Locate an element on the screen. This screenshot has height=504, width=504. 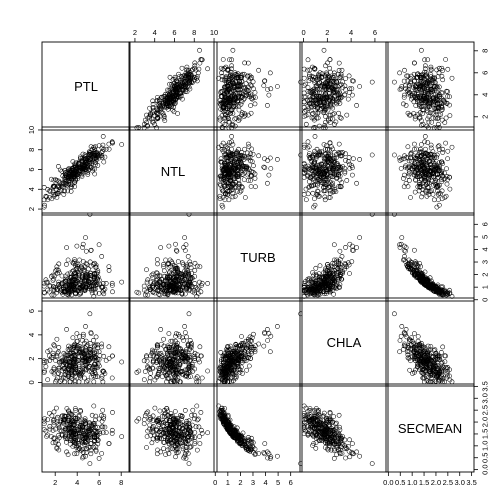
panel-turb-vs-turb: TURB is located at coordinates (258, 257).